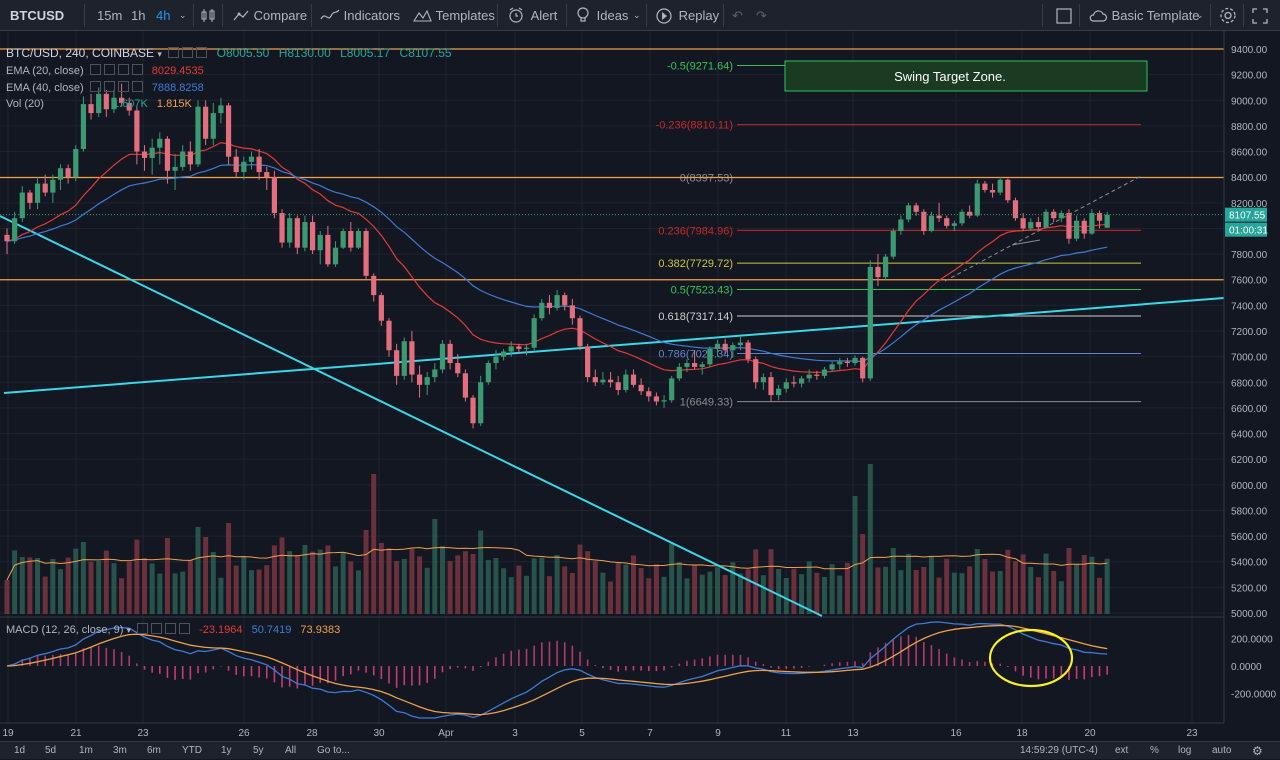  What do you see at coordinates (51, 750) in the screenshot?
I see `range-5d: 5d` at bounding box center [51, 750].